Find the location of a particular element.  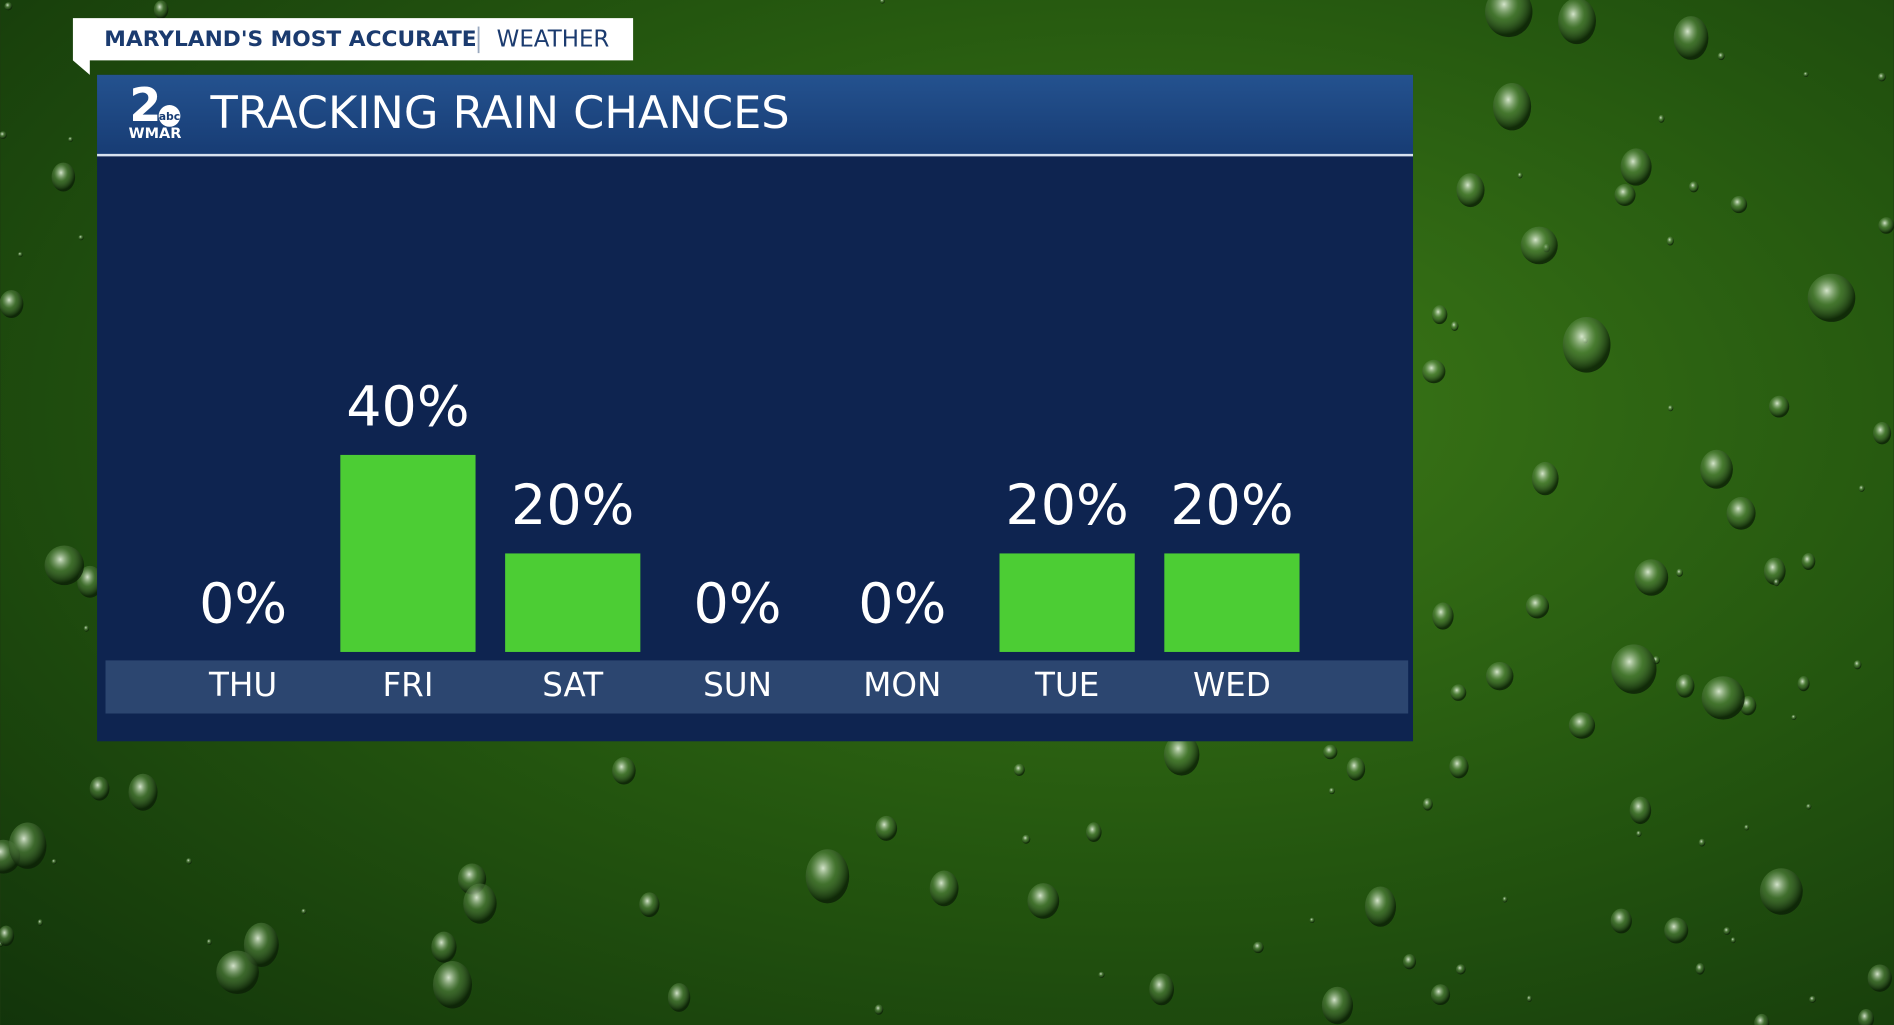

panel-header is located at coordinates (755, 114).